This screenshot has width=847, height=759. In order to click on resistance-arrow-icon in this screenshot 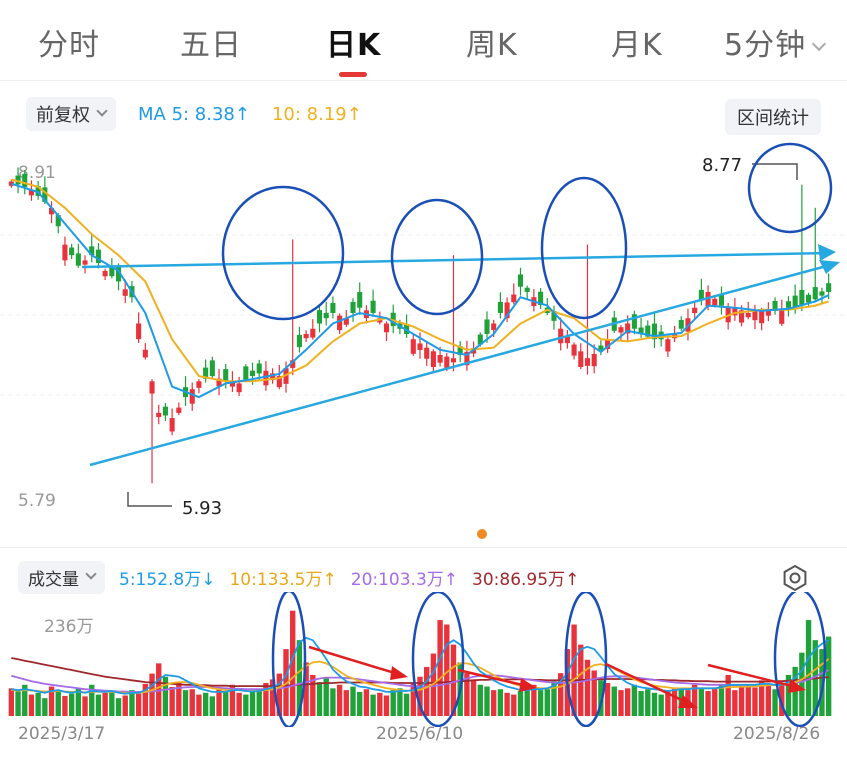, I will do `click(827, 252)`.